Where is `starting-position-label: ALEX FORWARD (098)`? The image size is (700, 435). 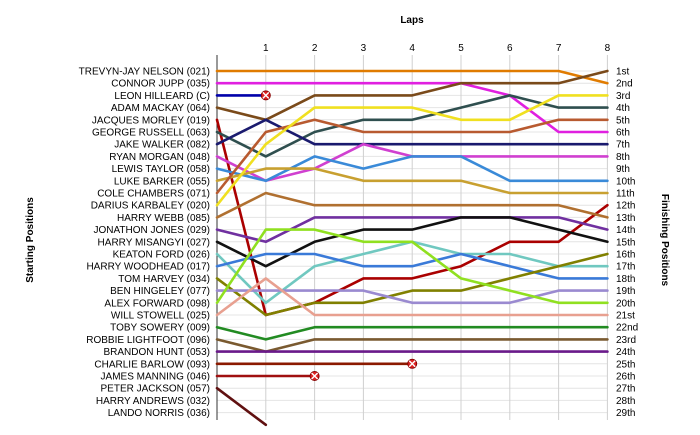
starting-position-label: ALEX FORWARD (098) is located at coordinates (157, 303).